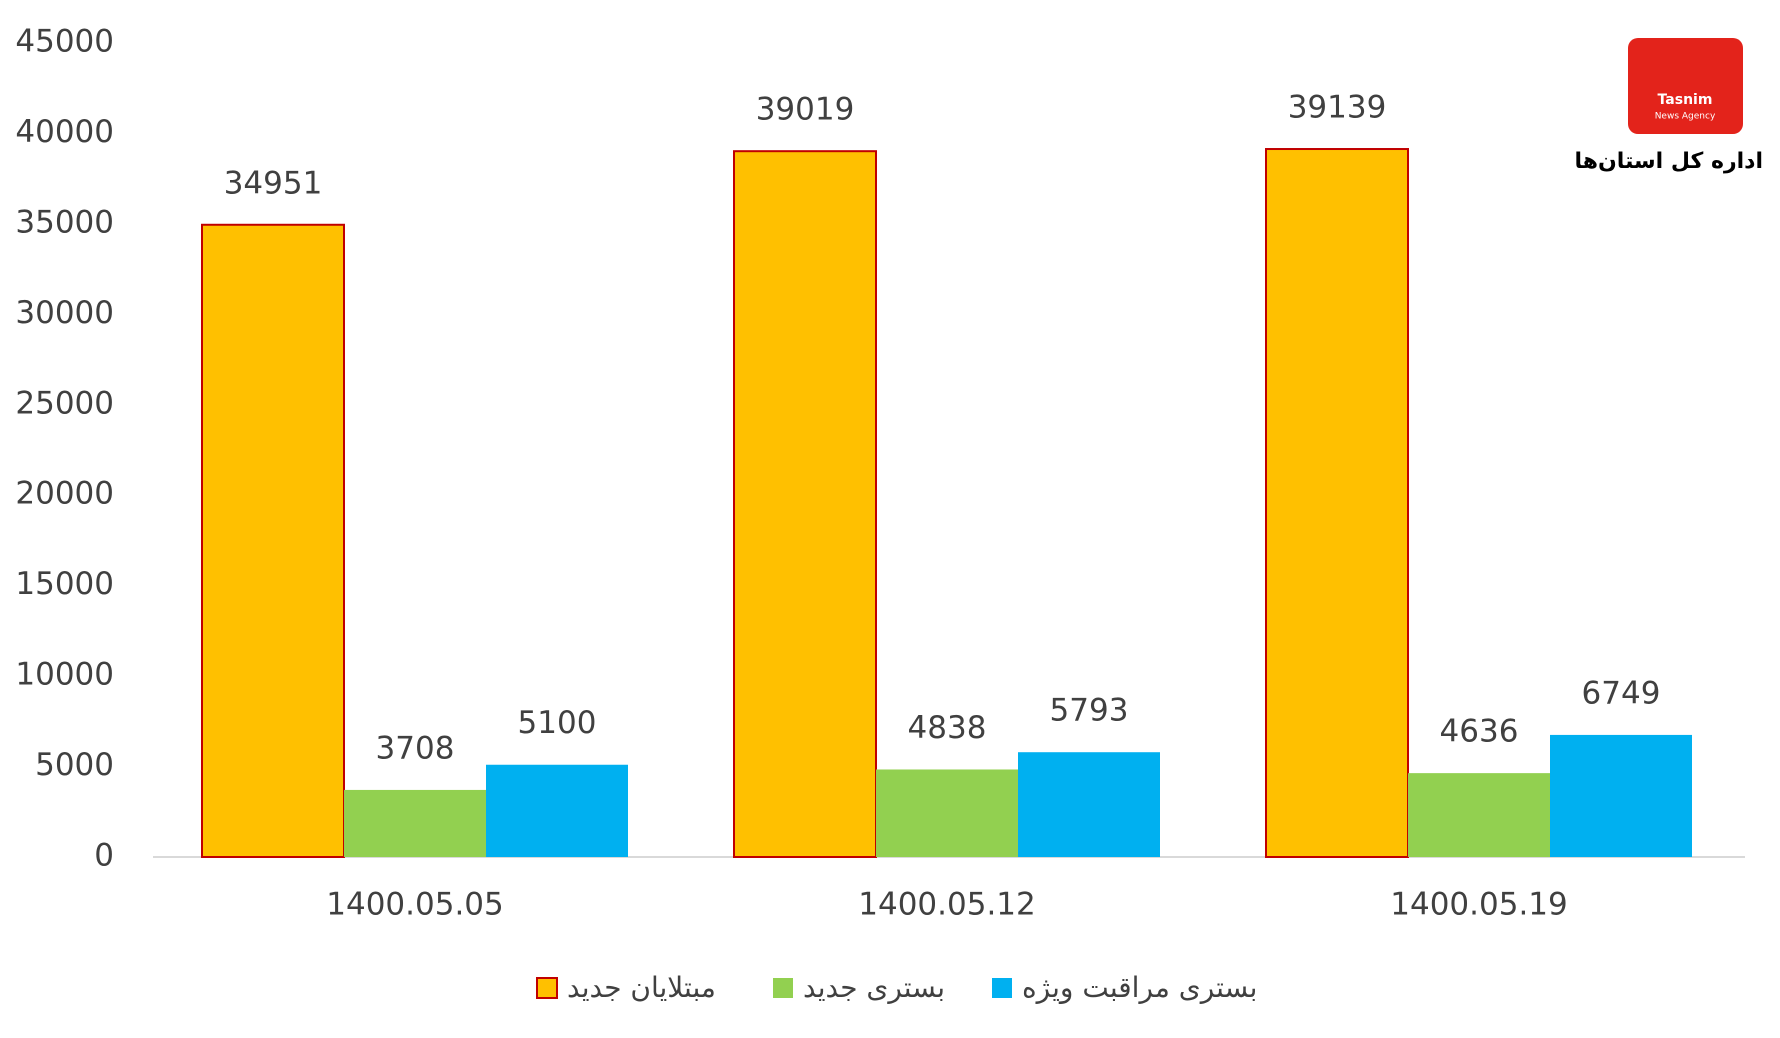 This screenshot has height=1038, width=1780. Describe the element at coordinates (641, 987) in the screenshot. I see `legend-label: مبتلایان جدید` at that location.